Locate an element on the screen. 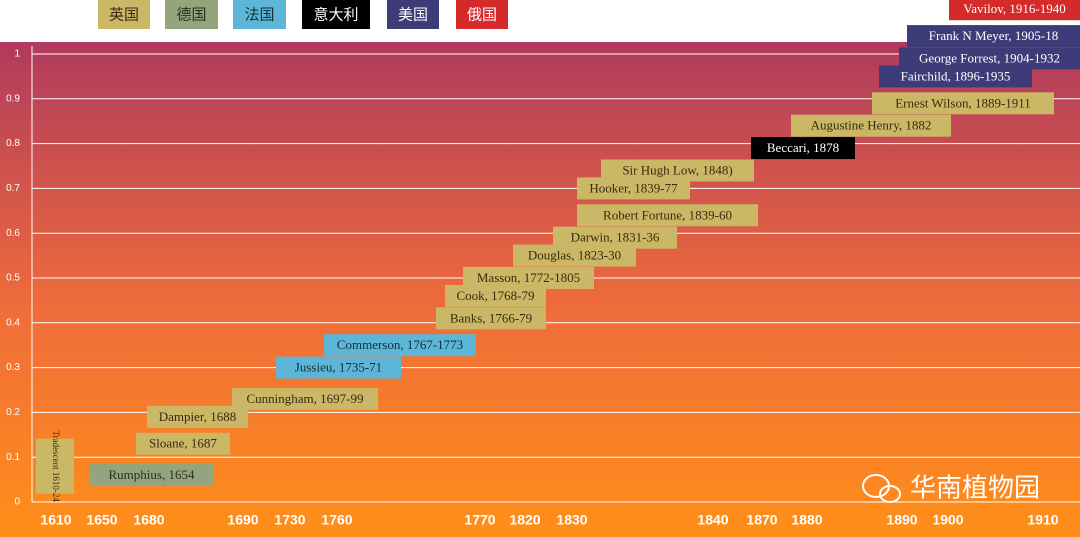 This screenshot has height=537, width=1080. x-tick-label: 1820 is located at coordinates (524, 520).